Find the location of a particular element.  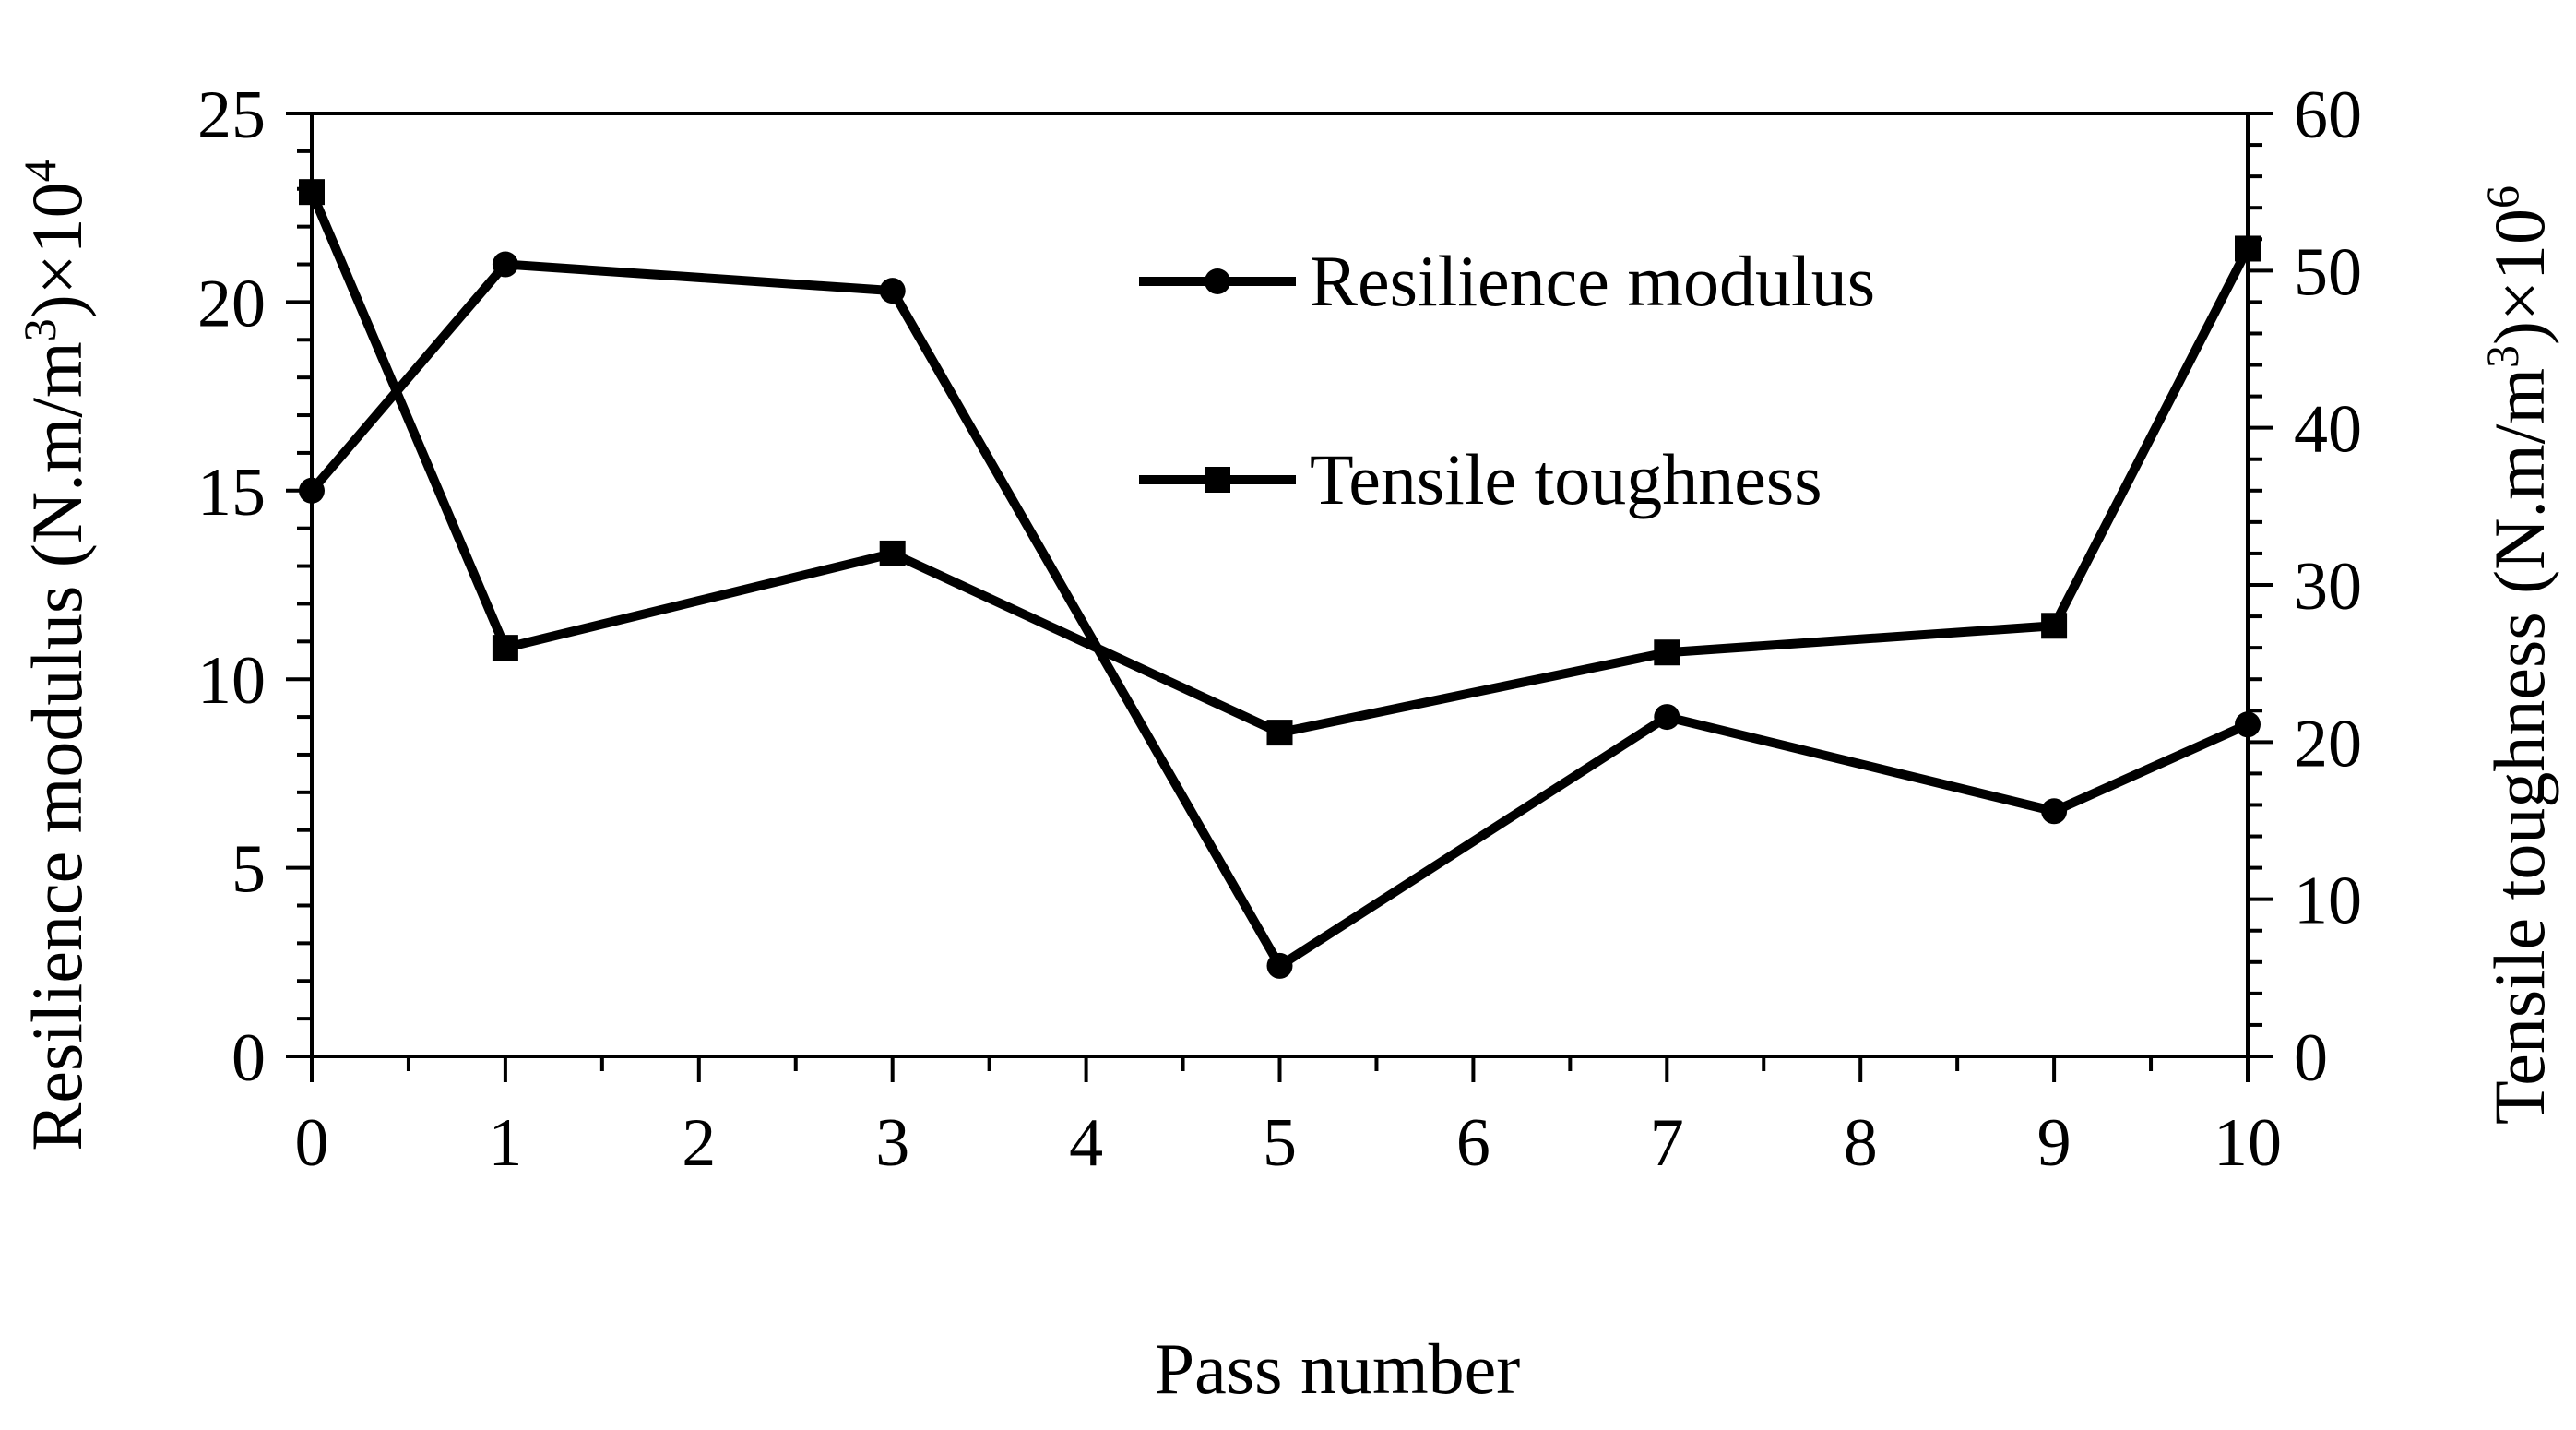

right-y-axis-title: Tensile toughness (N.m/m3)×106 is located at coordinates (2517, 655).